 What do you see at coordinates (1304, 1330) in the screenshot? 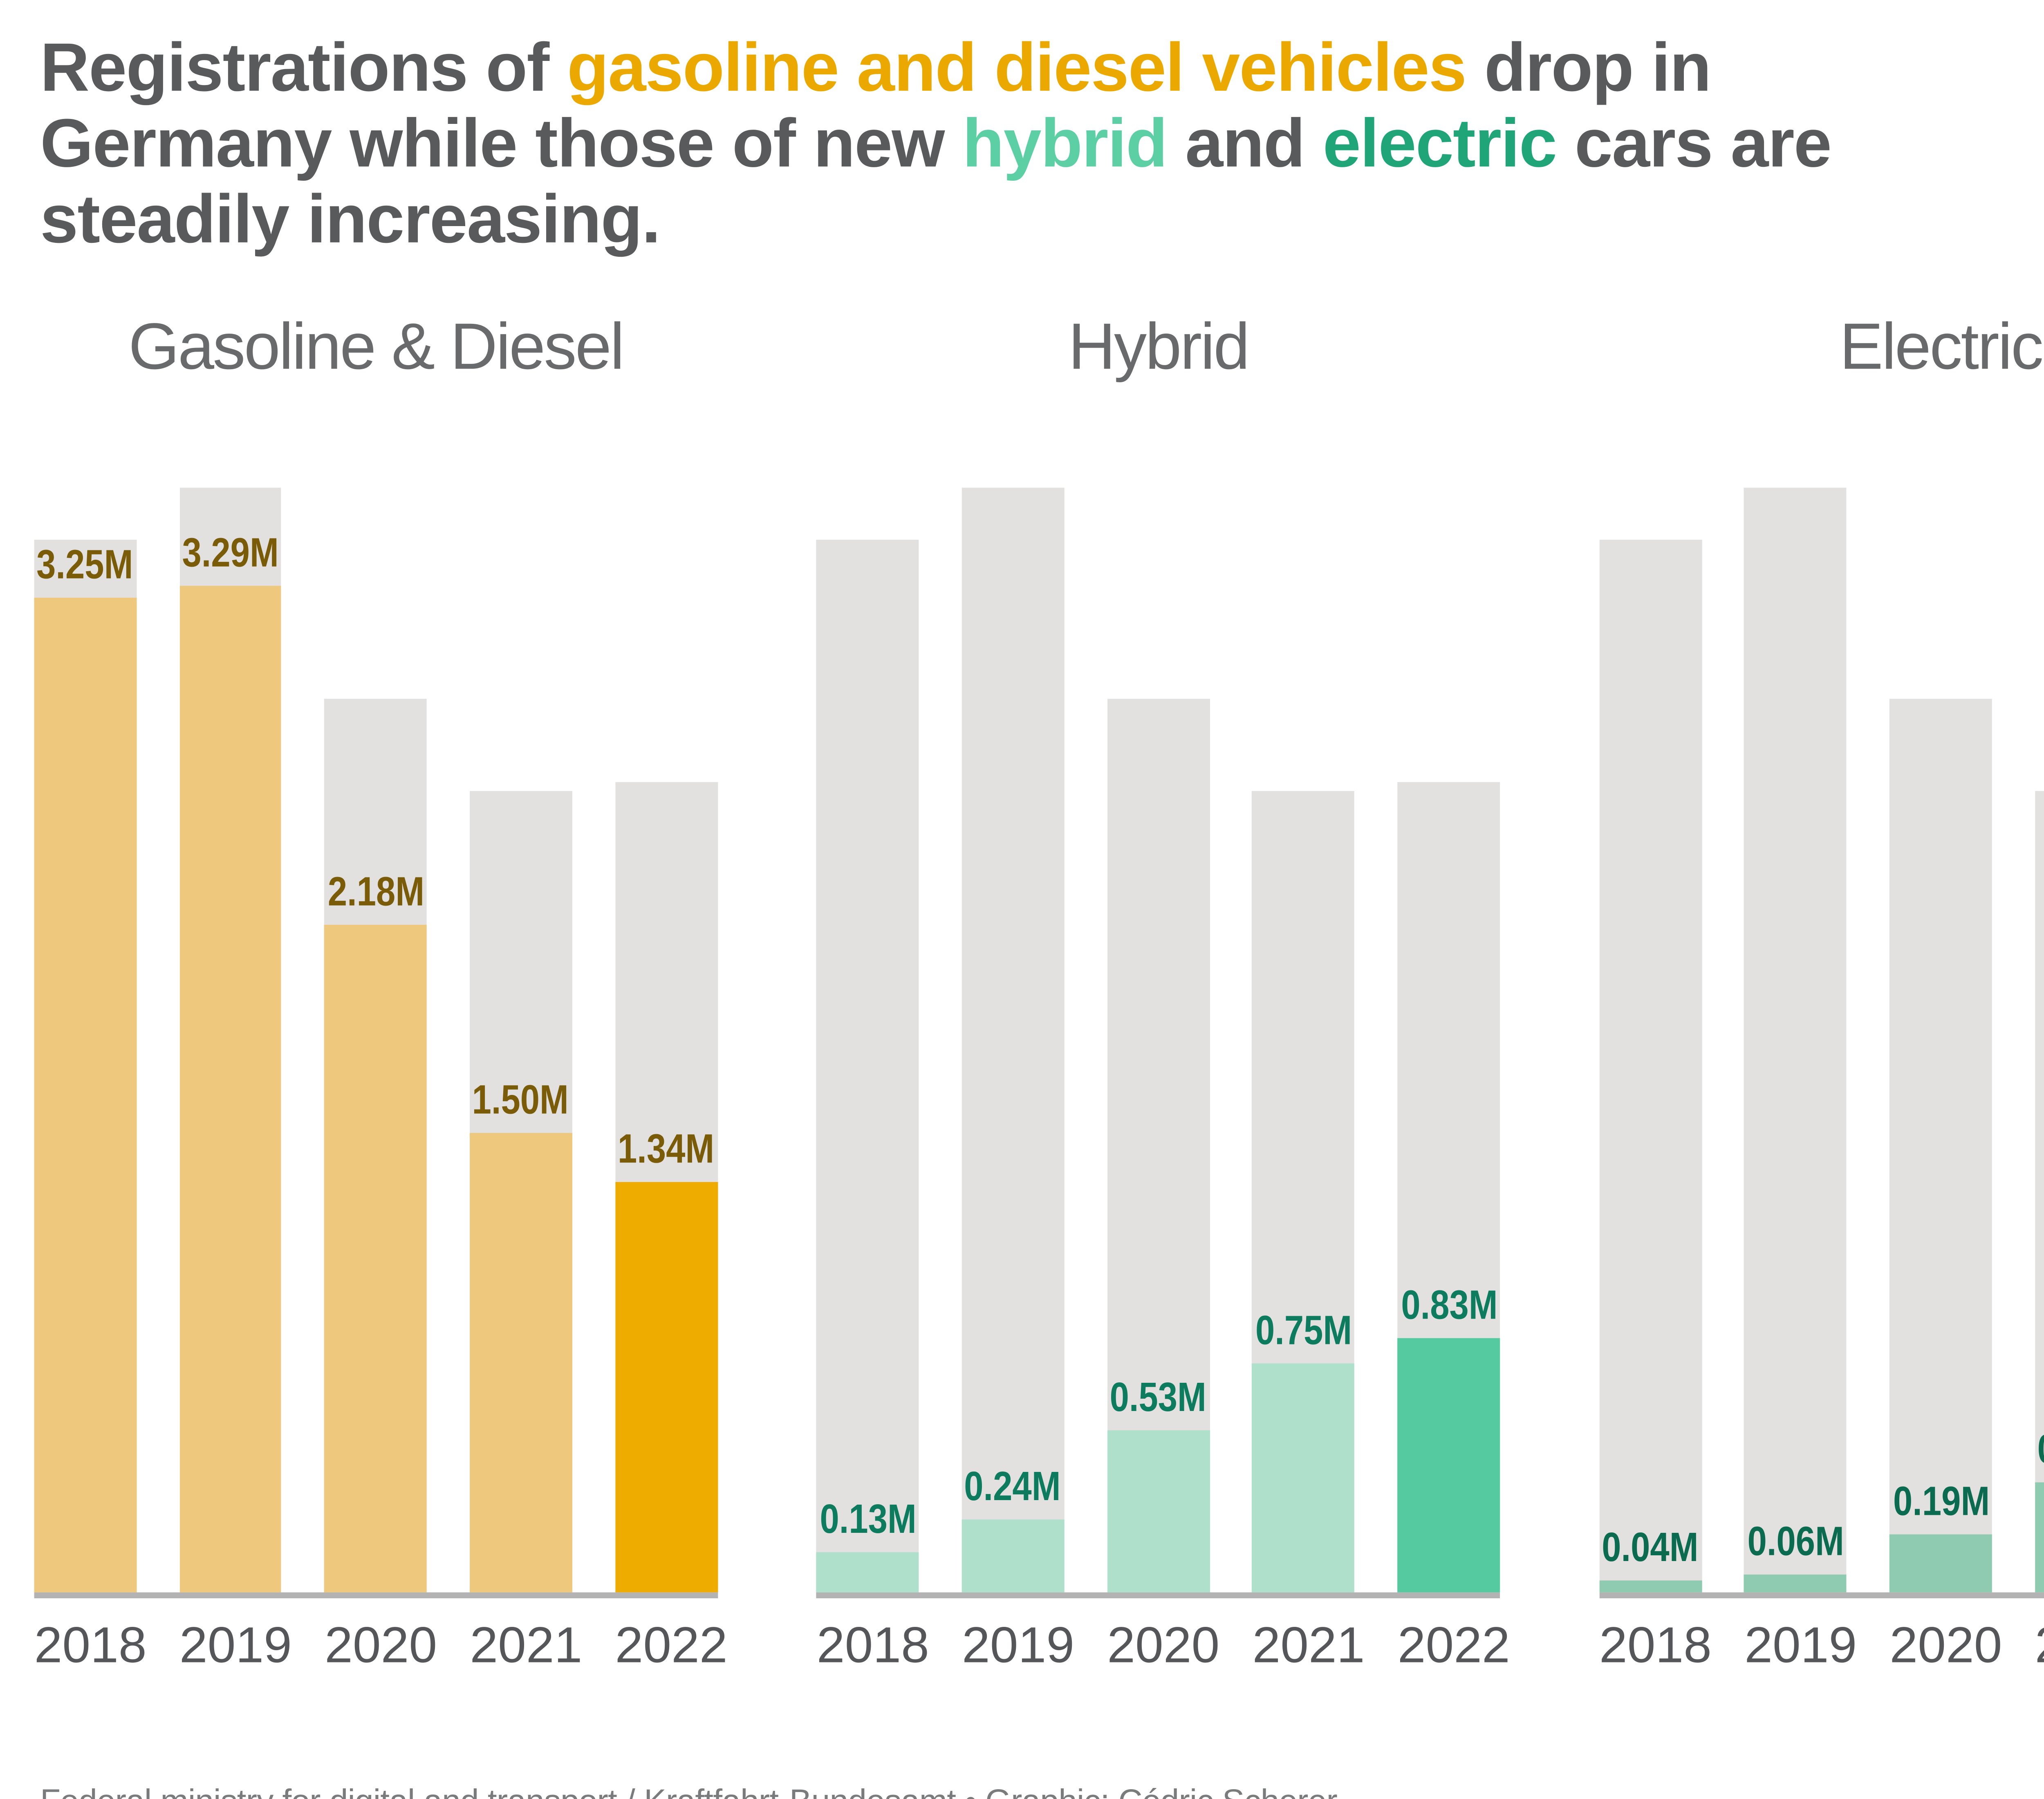
I see `value-label: 0.75M` at bounding box center [1304, 1330].